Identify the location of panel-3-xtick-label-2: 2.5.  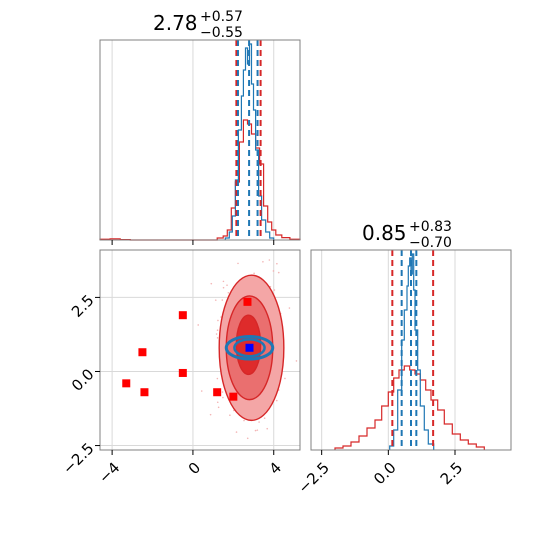
(452, 474).